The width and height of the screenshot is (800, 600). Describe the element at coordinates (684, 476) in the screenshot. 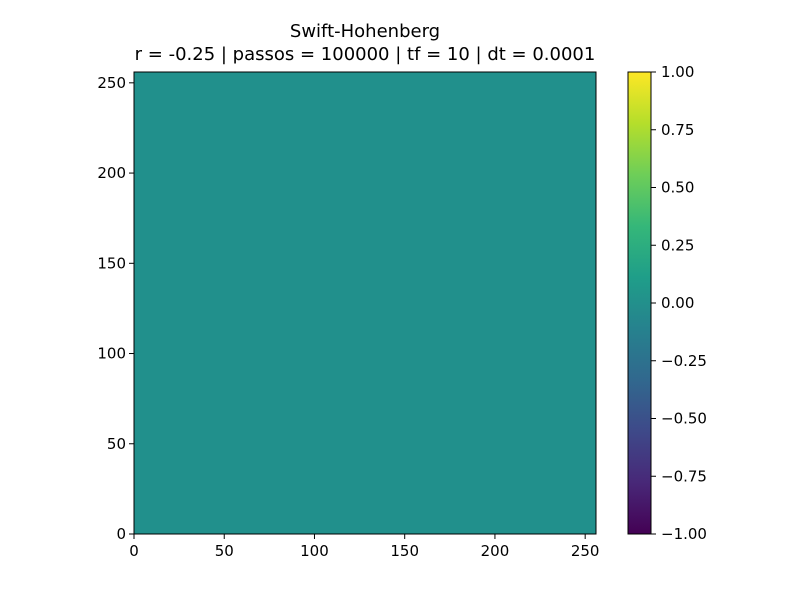

I see `colorbar-tick-label: −0.75` at that location.